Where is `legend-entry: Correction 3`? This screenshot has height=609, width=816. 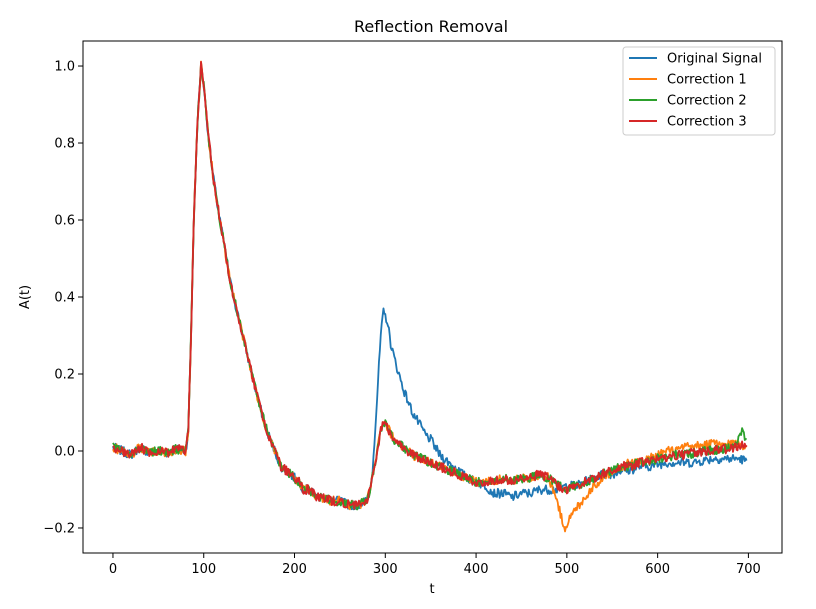
legend-entry: Correction 3 is located at coordinates (707, 122).